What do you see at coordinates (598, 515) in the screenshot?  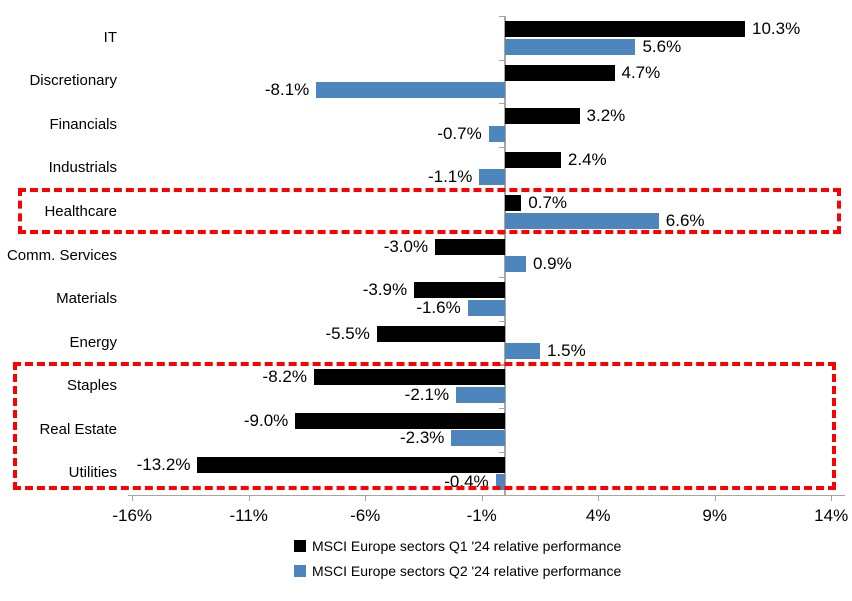 I see `x-tick-label: 4%` at bounding box center [598, 515].